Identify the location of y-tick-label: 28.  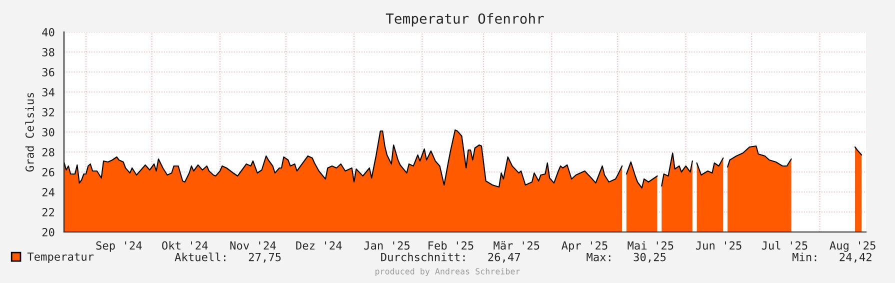
(48, 152).